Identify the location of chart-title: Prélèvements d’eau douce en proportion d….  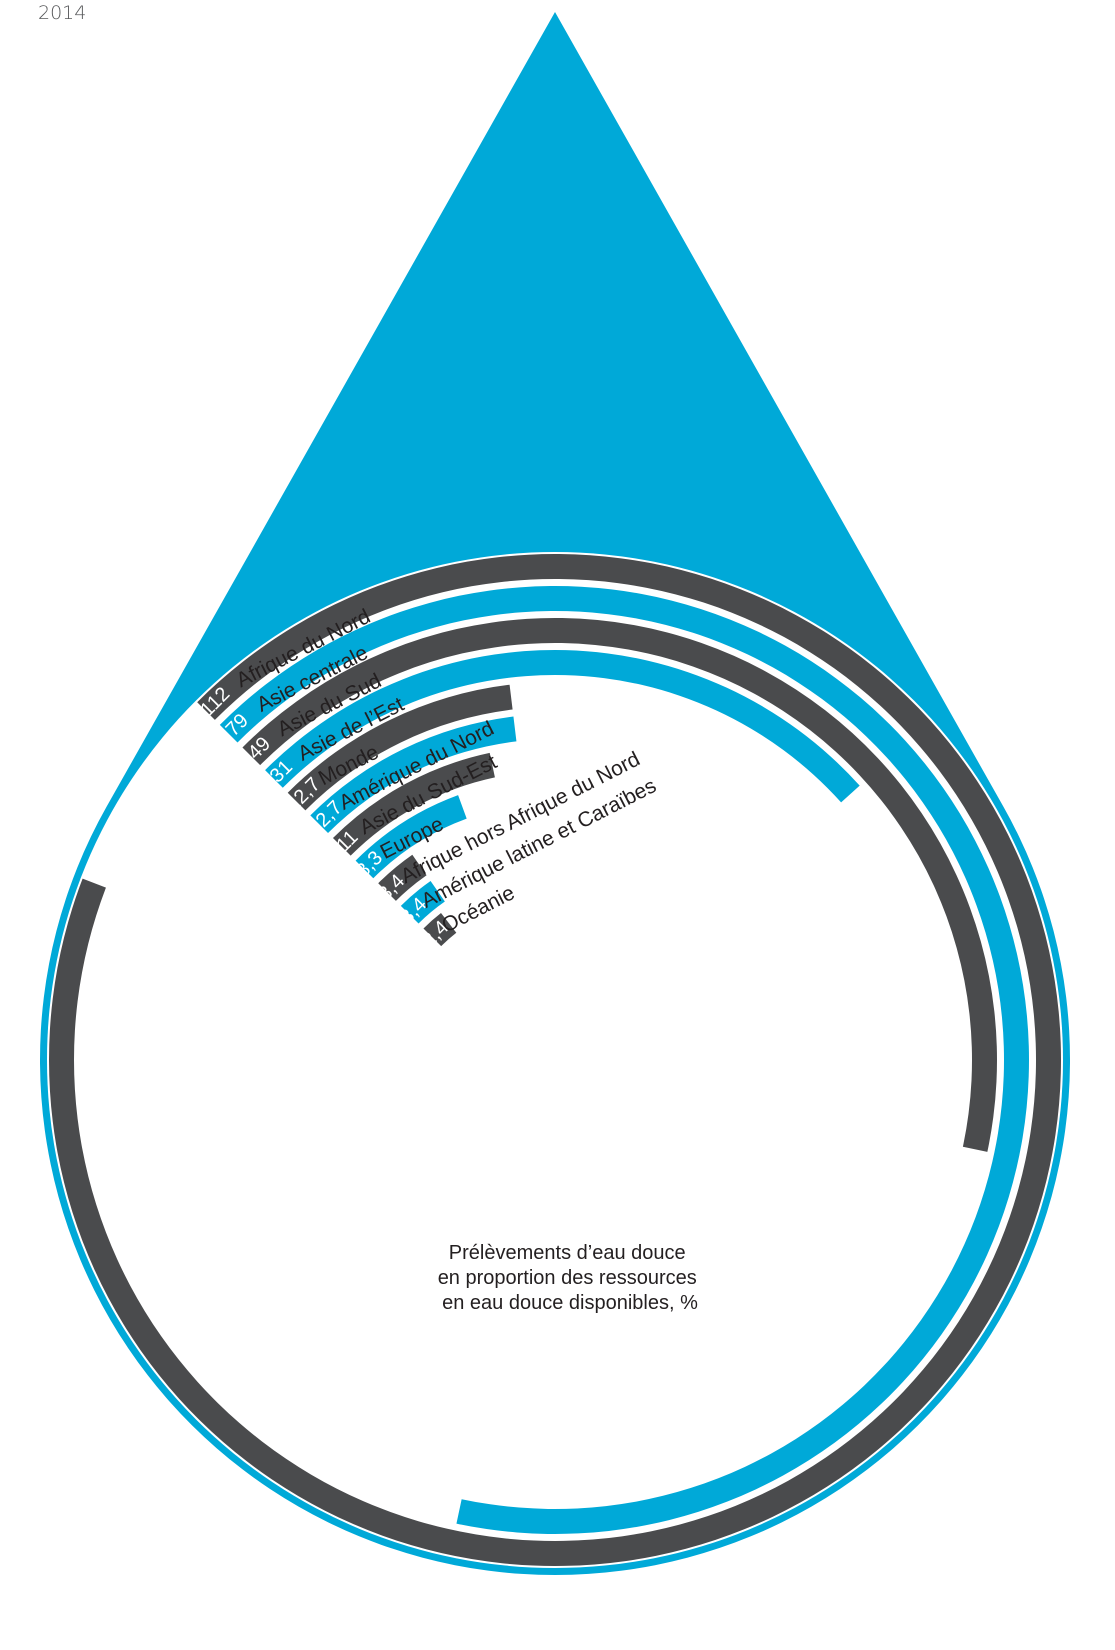
(570, 1278).